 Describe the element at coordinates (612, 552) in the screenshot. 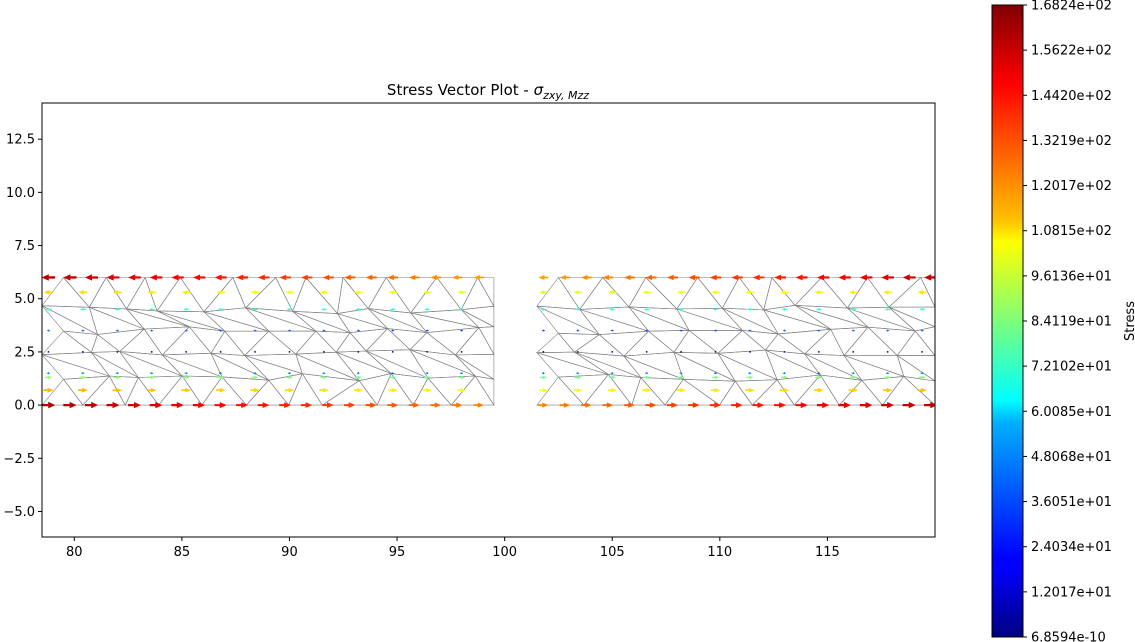

I see `x-tick-label: 105` at that location.